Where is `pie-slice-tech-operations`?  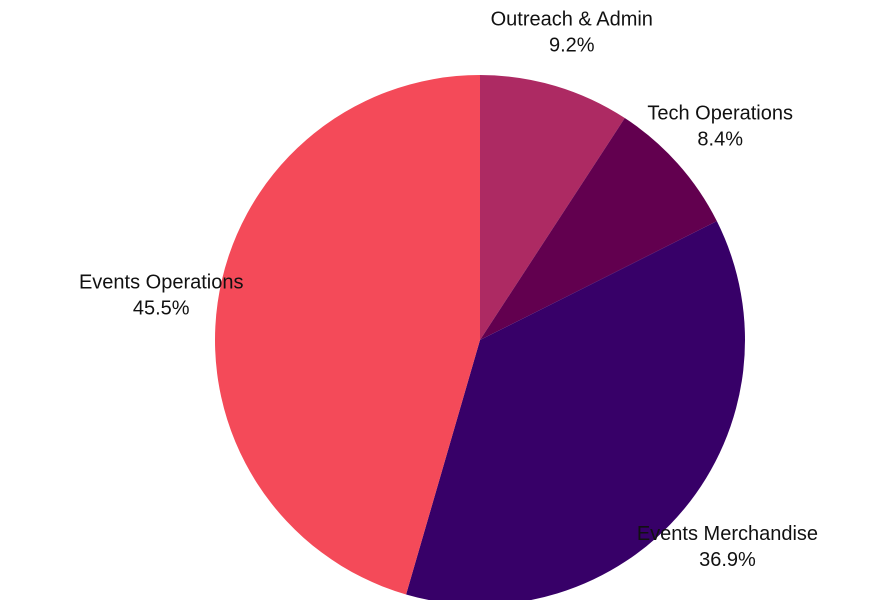 pie-slice-tech-operations is located at coordinates (598, 229).